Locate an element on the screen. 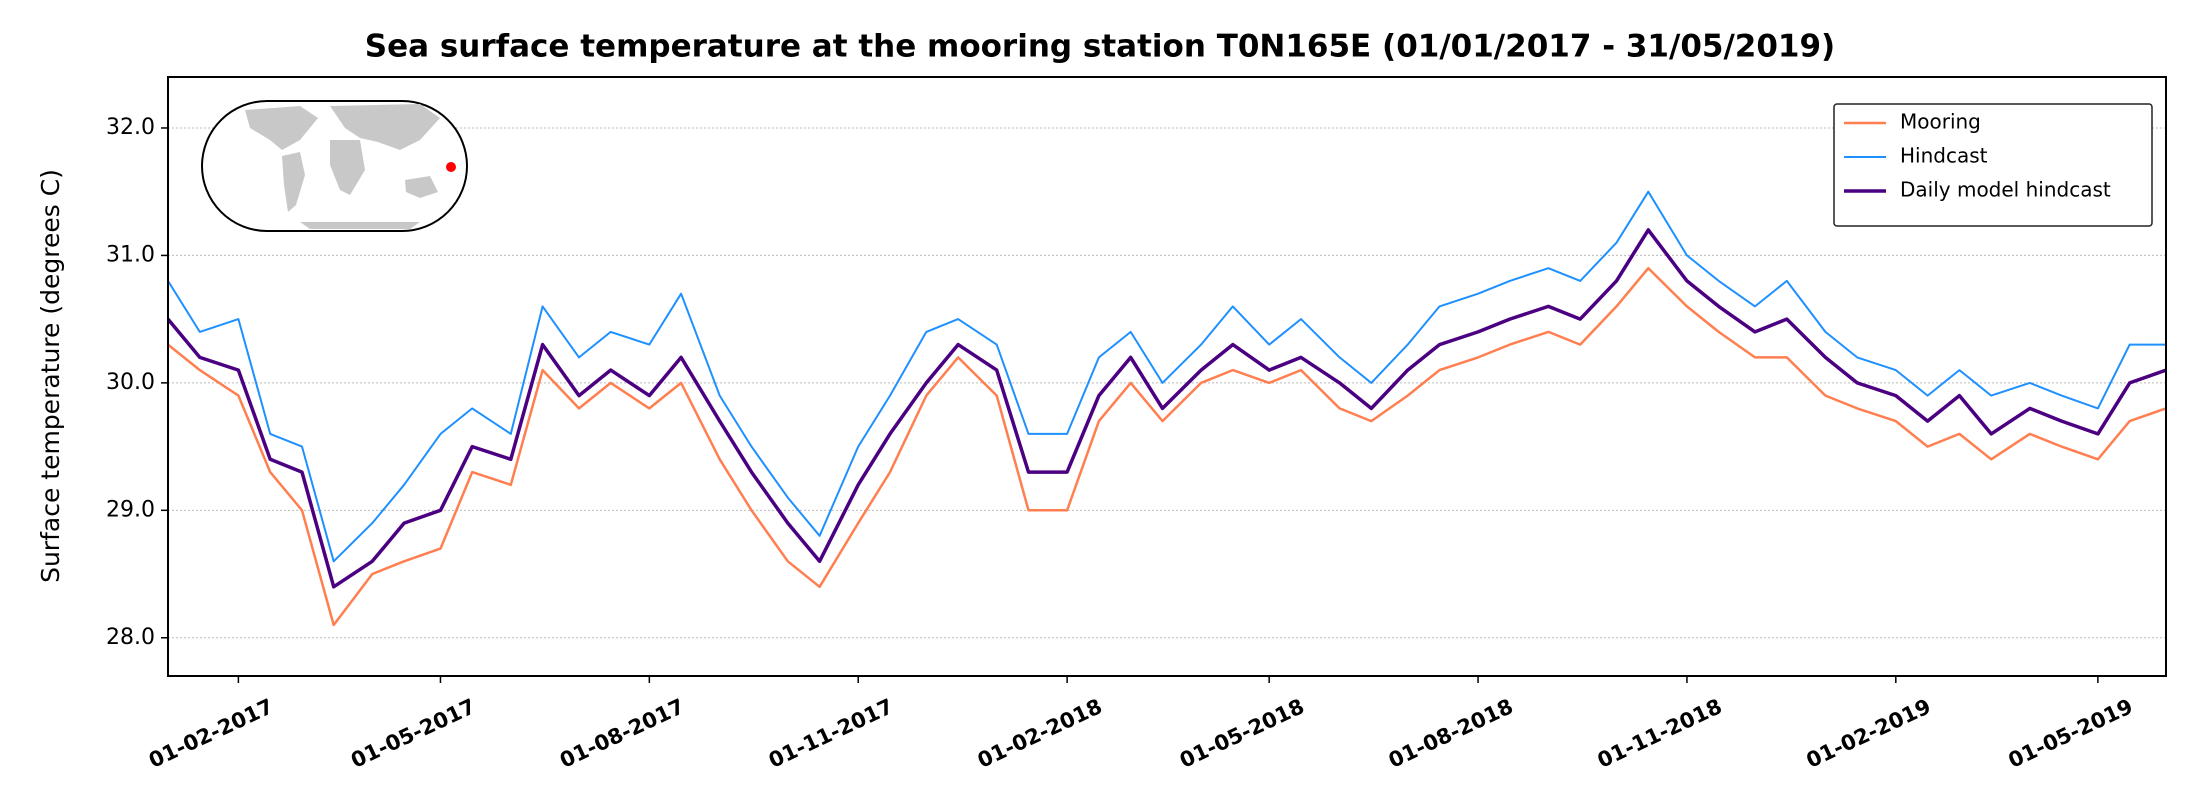 This screenshot has height=800, width=2200. y-tick-label: 29.0 is located at coordinates (130, 509).